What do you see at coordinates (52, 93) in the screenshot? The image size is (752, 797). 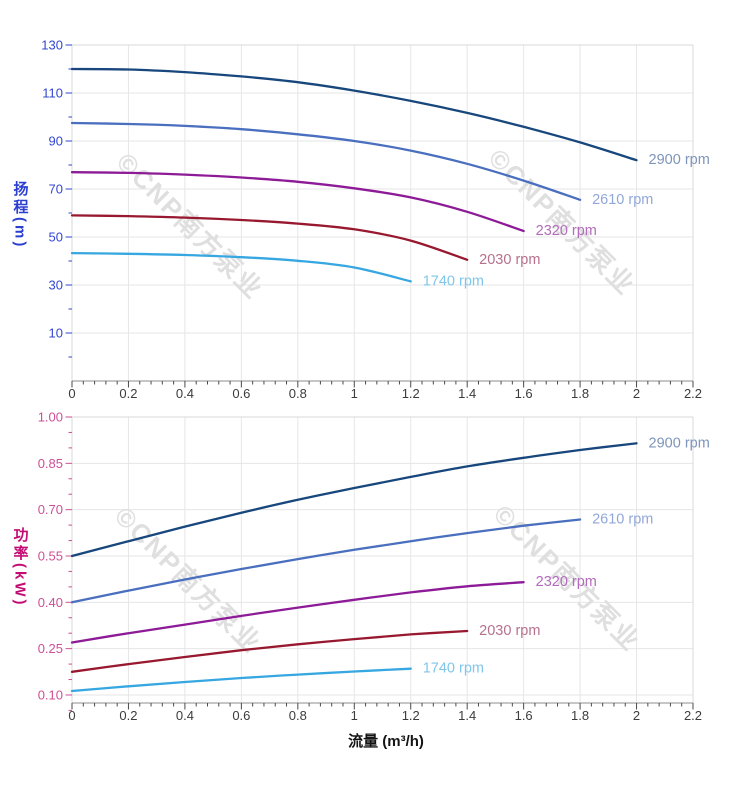 I see `head-vs-flow-y-tick-label: 110` at bounding box center [52, 93].